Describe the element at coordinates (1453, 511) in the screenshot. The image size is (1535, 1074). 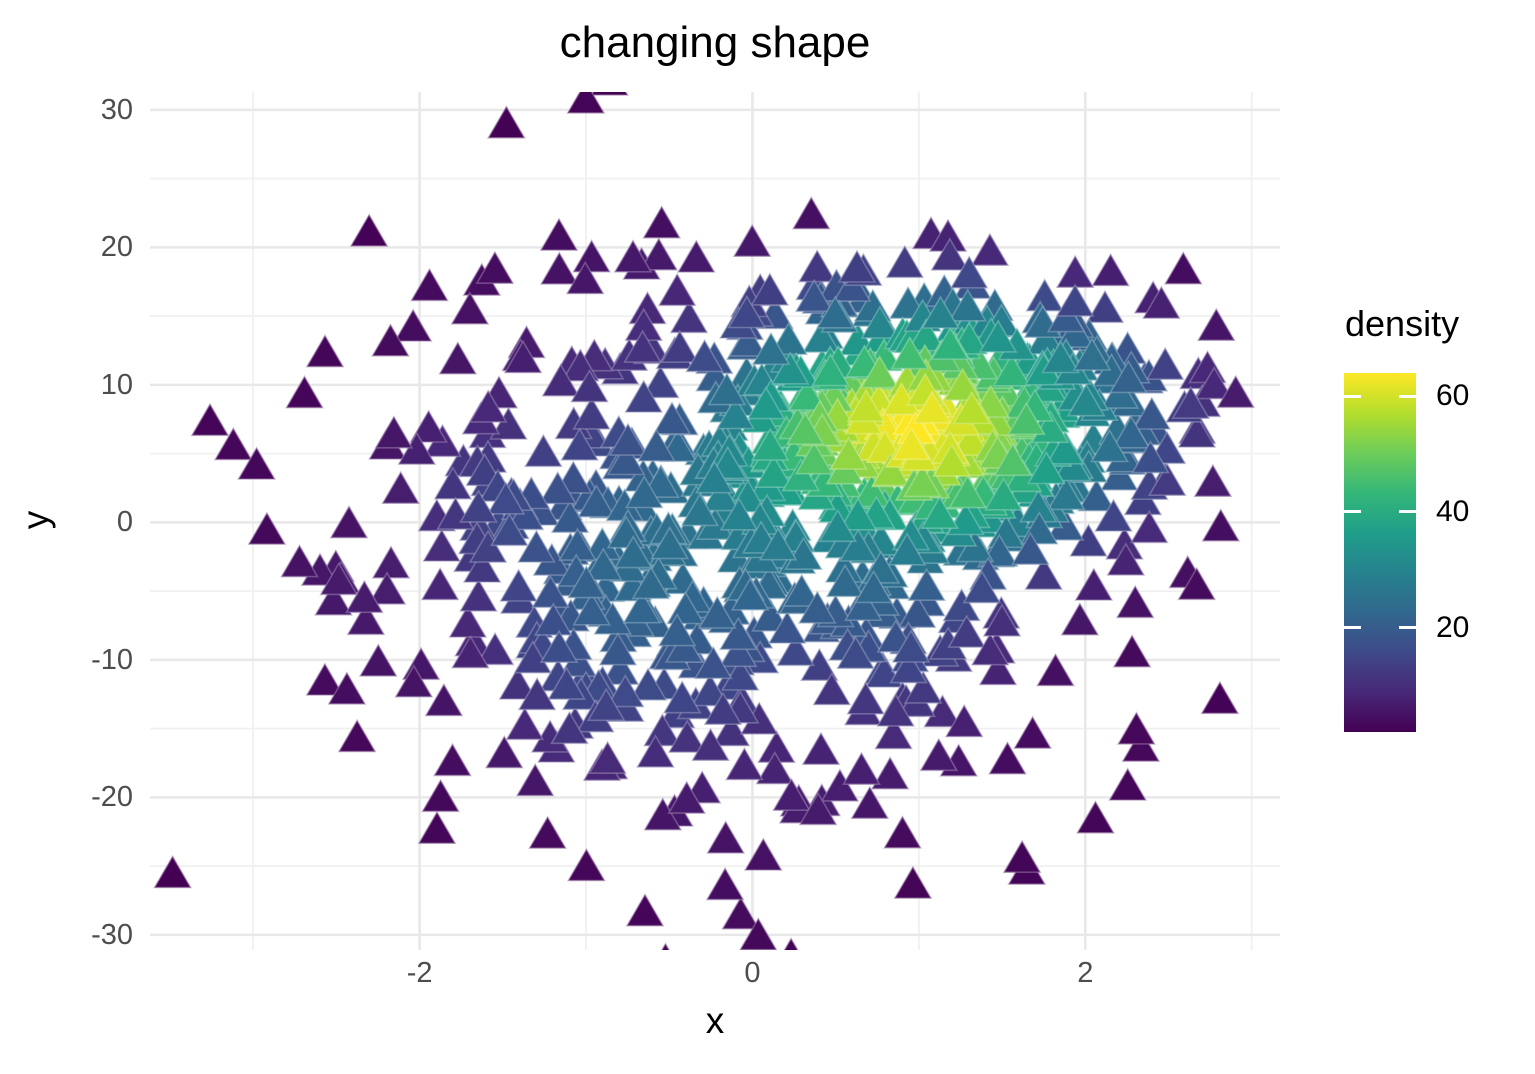
I see `legend-tick-label: 40` at that location.